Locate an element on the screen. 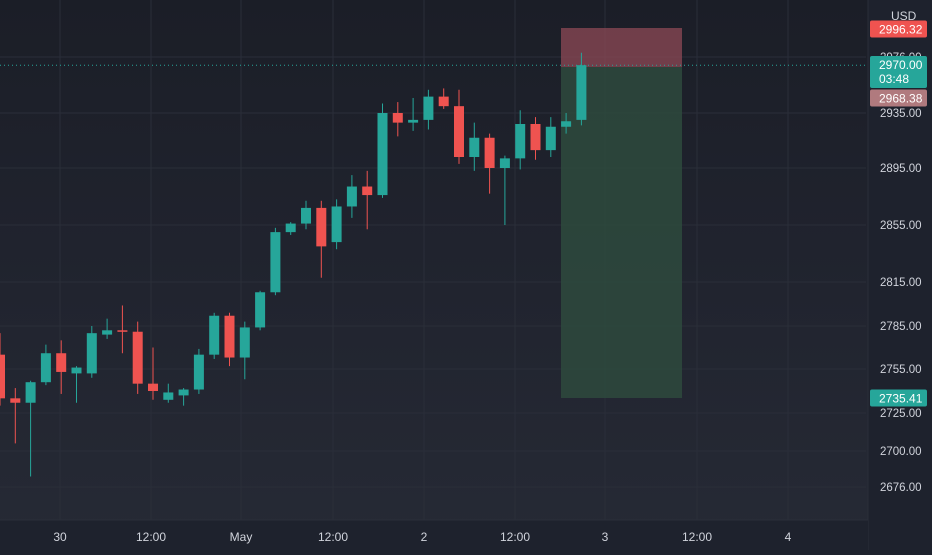  take-profit-price-label: 2735.41 is located at coordinates (898, 398).